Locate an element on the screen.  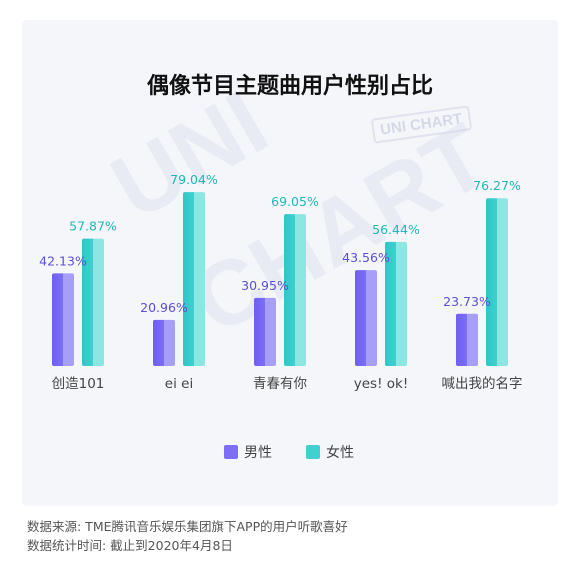
chart-title: 偶像节目主题曲用户性别占比 is located at coordinates (289, 86).